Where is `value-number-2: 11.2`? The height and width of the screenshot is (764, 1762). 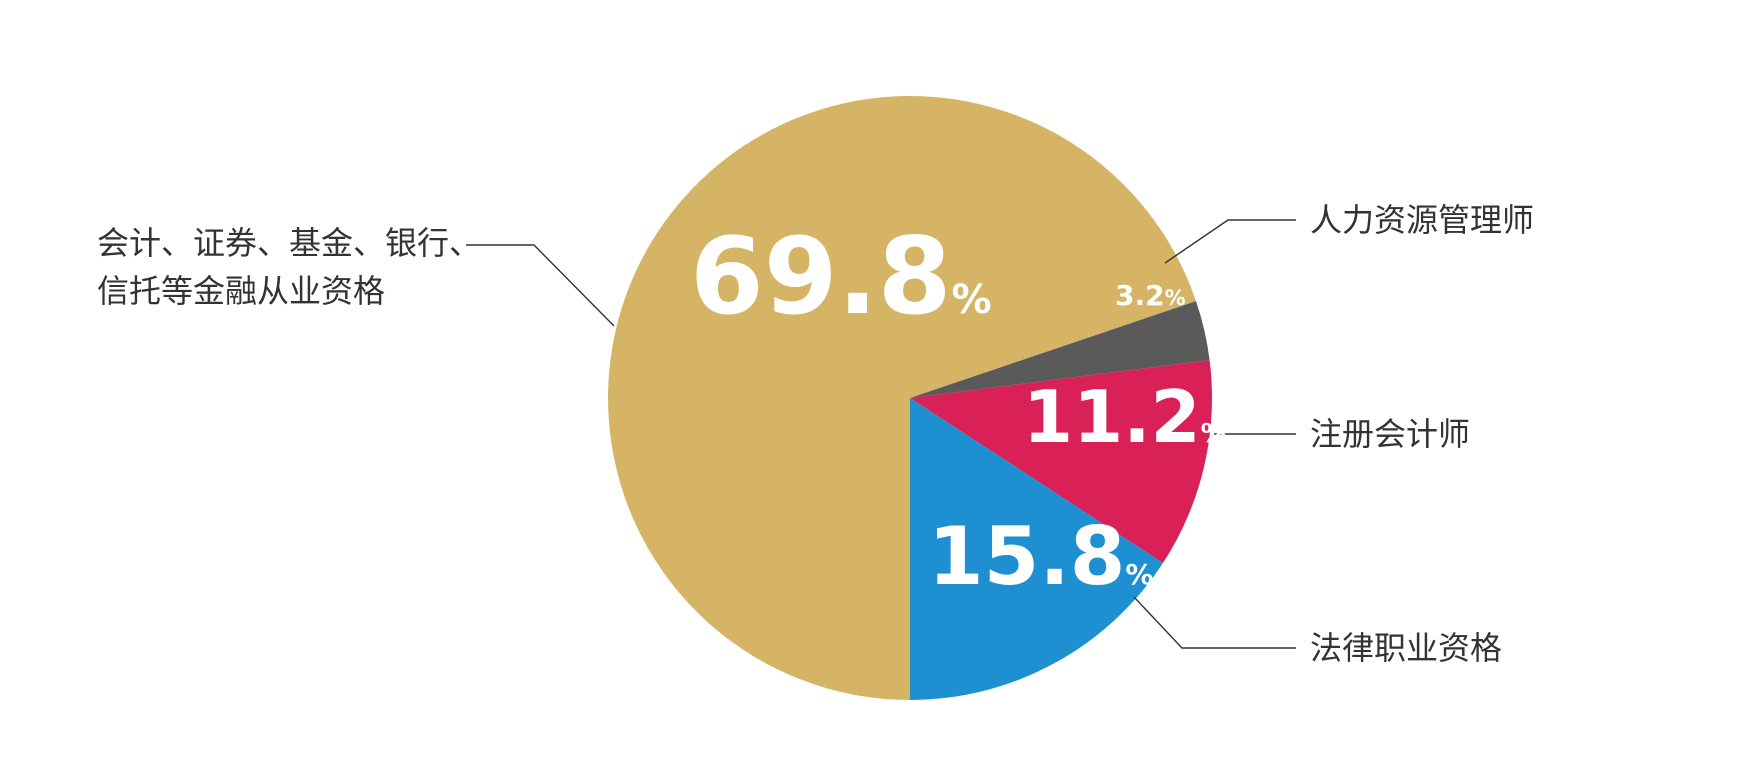
value-number-2: 11.2 is located at coordinates (1112, 417).